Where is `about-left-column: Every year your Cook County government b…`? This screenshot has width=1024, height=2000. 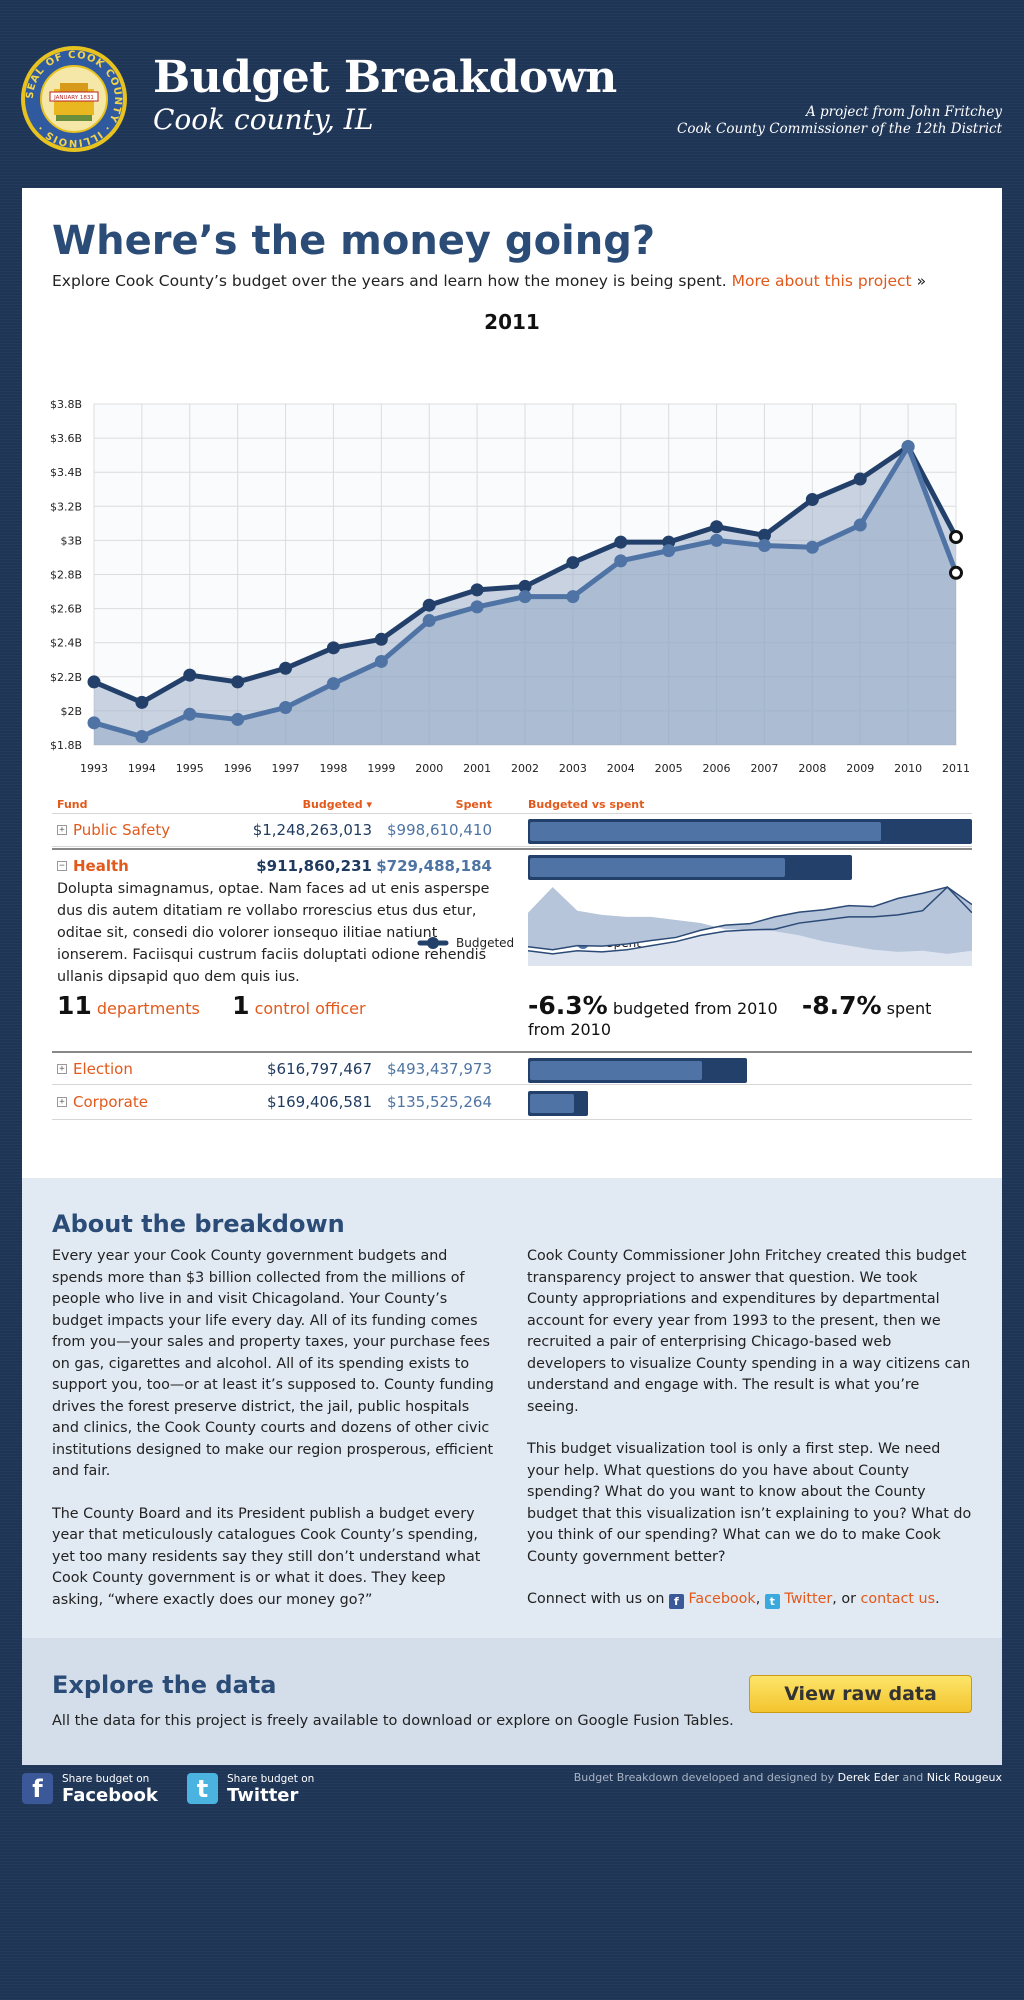 about-left-column: Every year your Cook County government b… is located at coordinates (274, 1439).